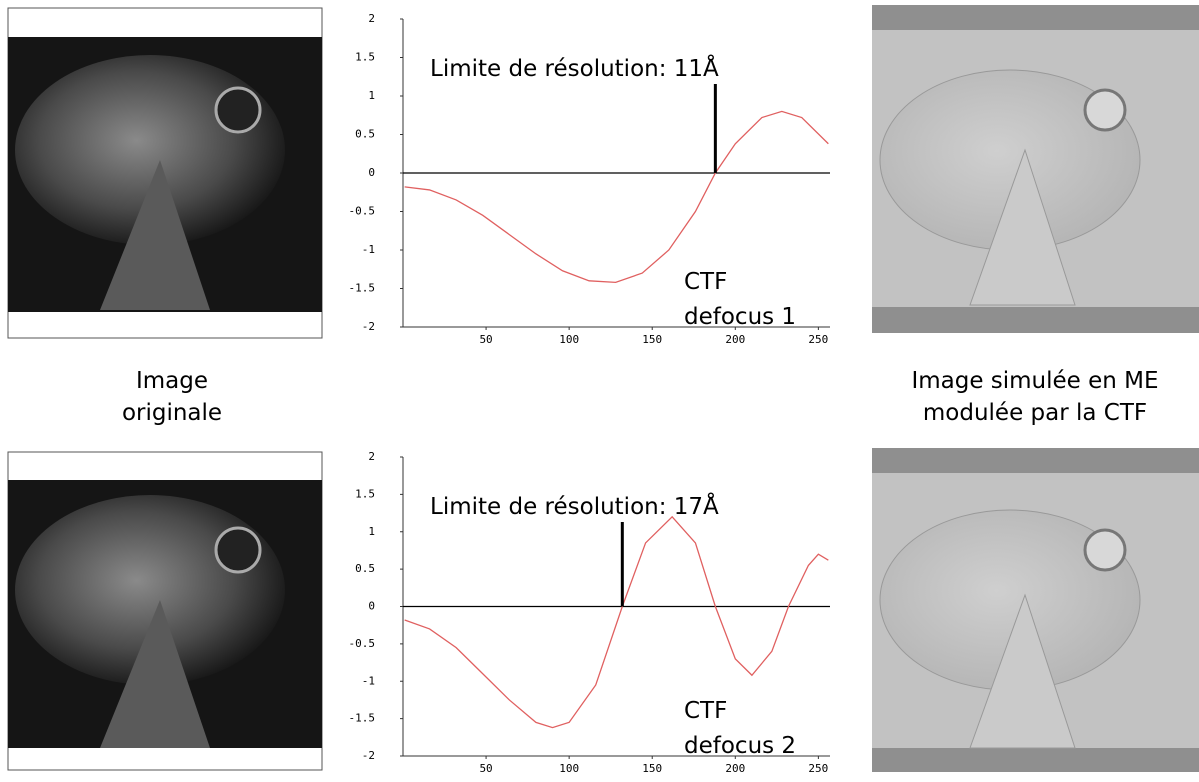 The image size is (1199, 782). I want to click on annotation: defocus 1, so click(740, 317).